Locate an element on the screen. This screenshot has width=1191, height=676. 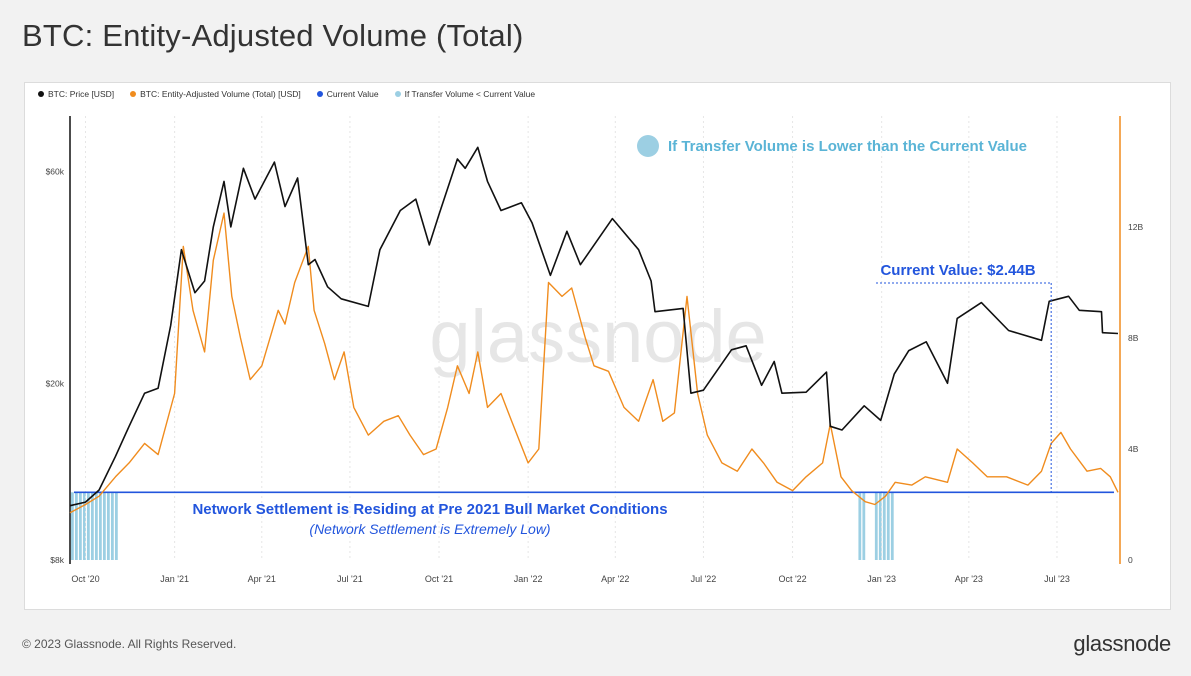
legend-item-below: If Transfer Volume < Current Value is located at coordinates (465, 94).